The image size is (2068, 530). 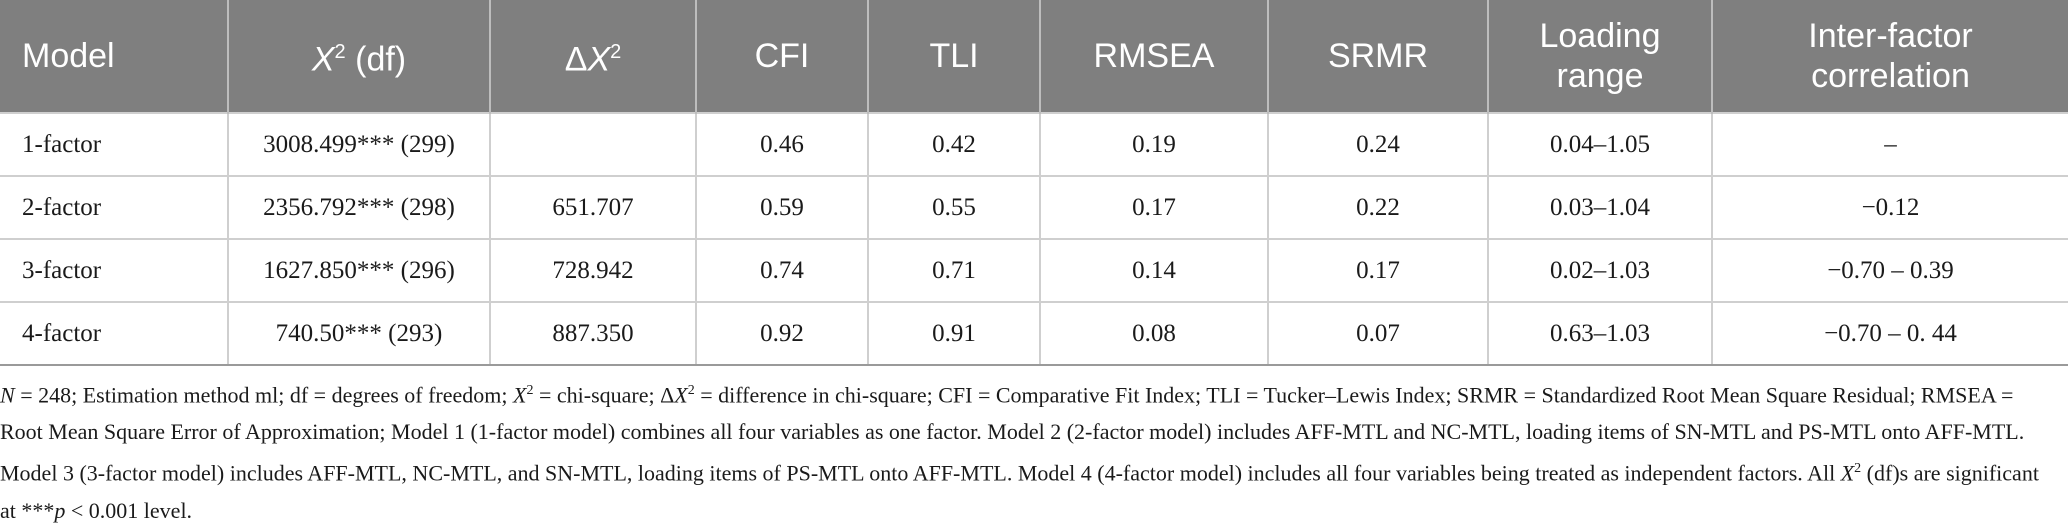 I want to click on cell-srmr: 0.22, so click(x=1378, y=207).